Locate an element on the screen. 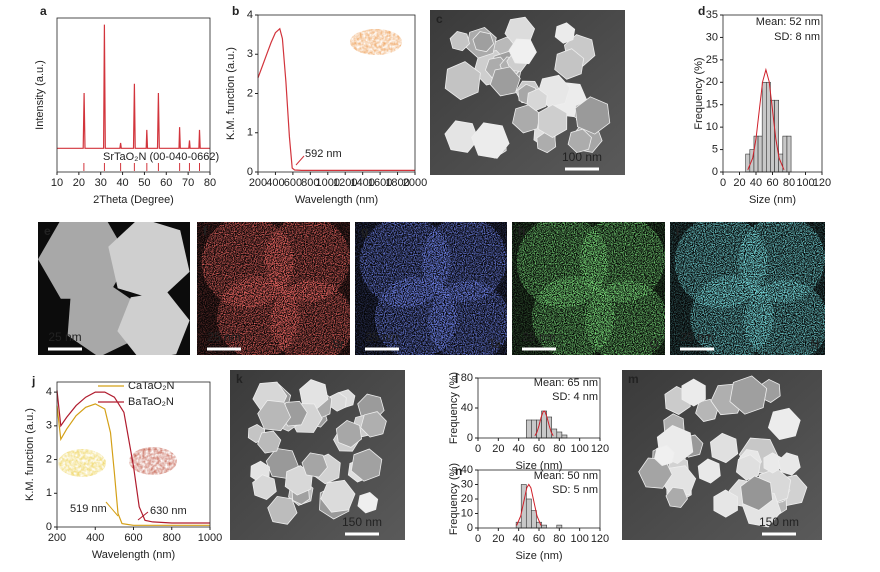 The image size is (880, 572). y-tick-label: 3 is located at coordinates (49, 426).